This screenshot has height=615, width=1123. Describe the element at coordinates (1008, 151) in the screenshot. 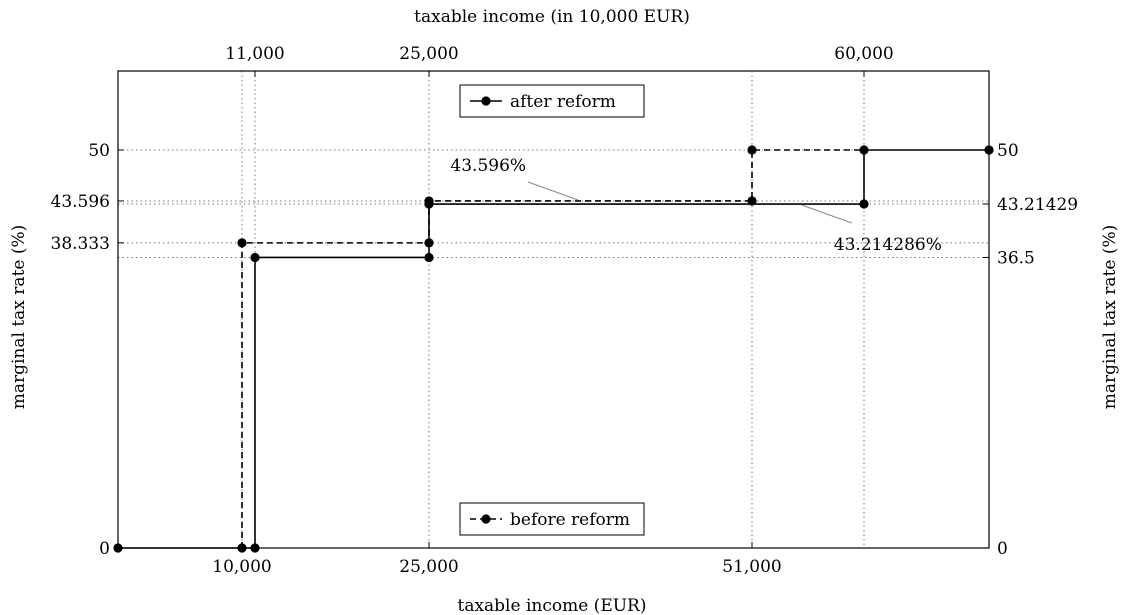

I see `y-tick-label-right: 50` at that location.